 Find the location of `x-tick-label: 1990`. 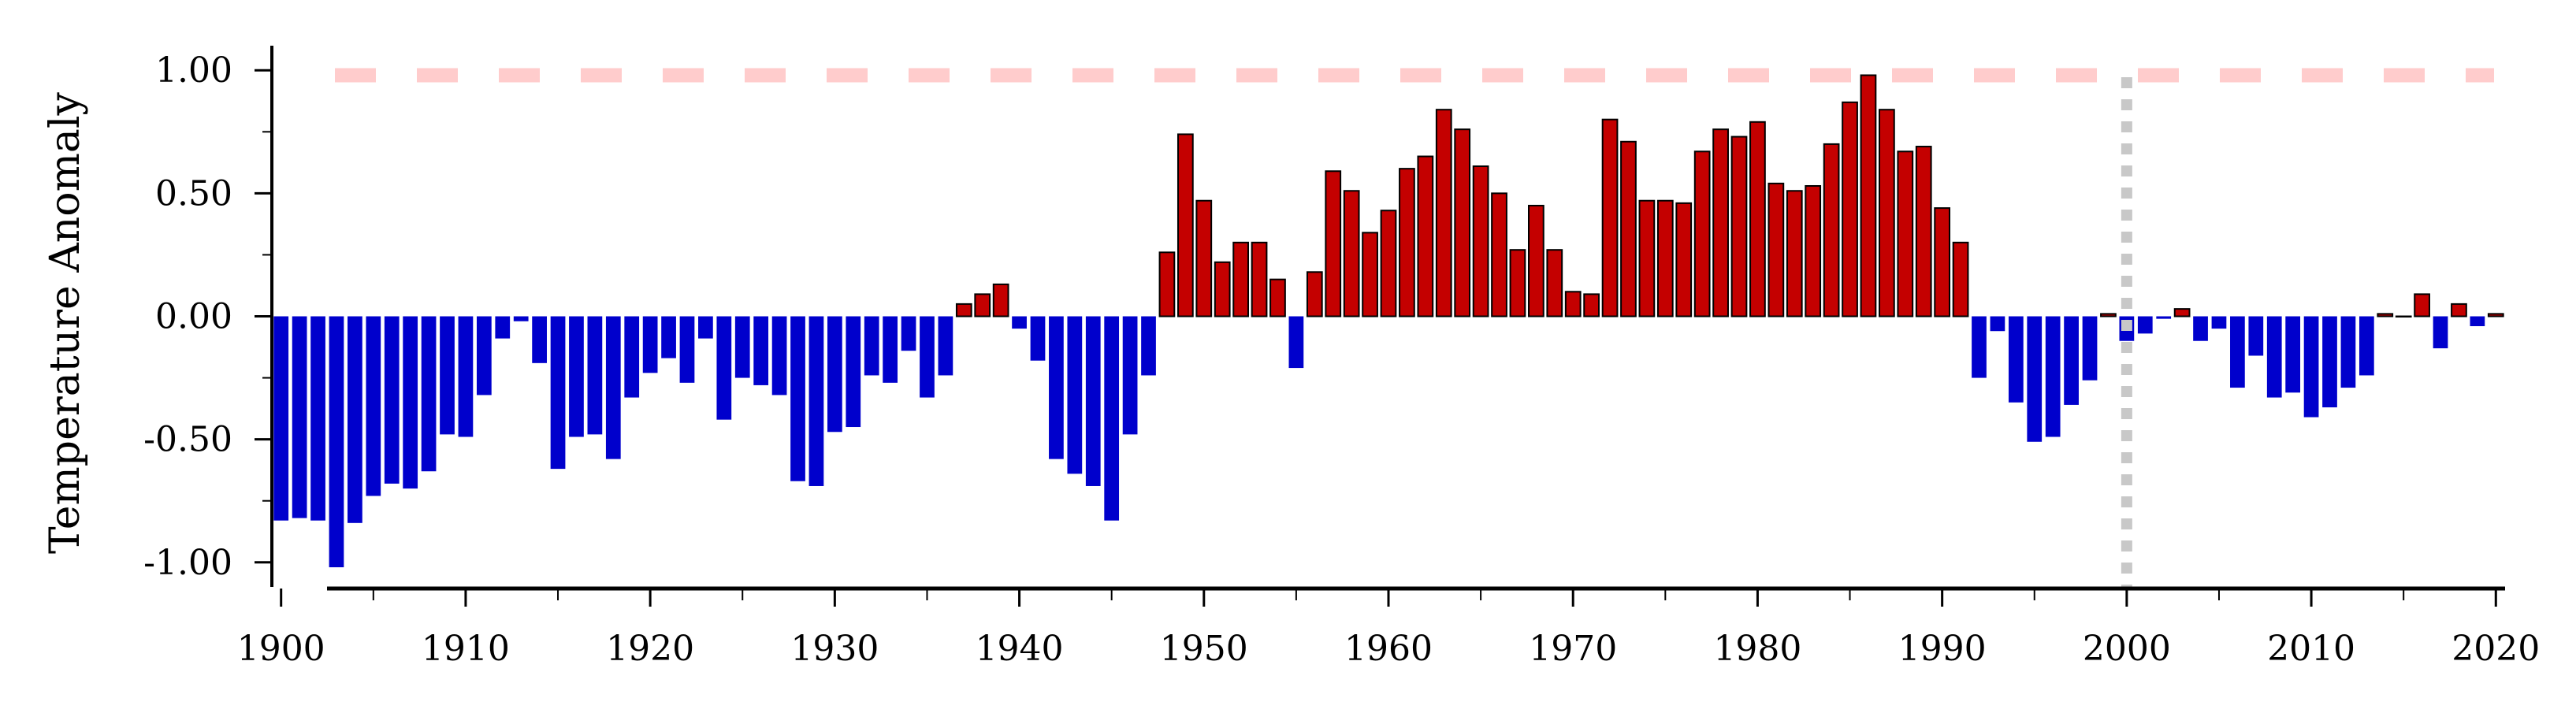

x-tick-label: 1990 is located at coordinates (1942, 649).